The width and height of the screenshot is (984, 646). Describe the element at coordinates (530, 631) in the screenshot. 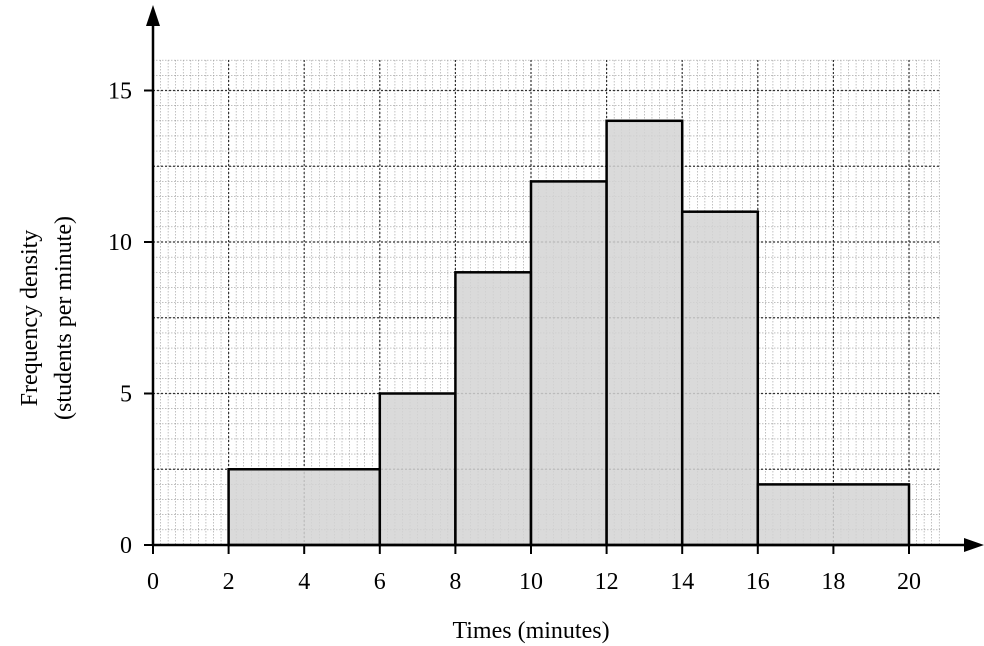

I see `x-axis-title: Times (minutes)` at that location.